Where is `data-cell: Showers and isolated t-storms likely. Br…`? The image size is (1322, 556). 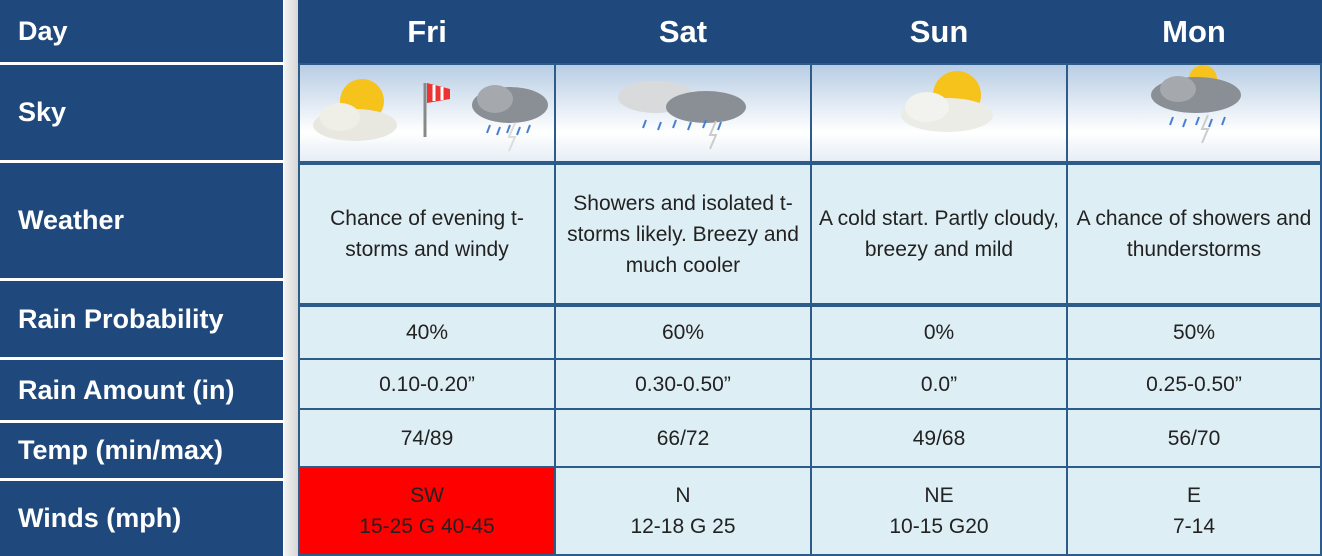 data-cell: Showers and isolated t-storms likely. Br… is located at coordinates (683, 234).